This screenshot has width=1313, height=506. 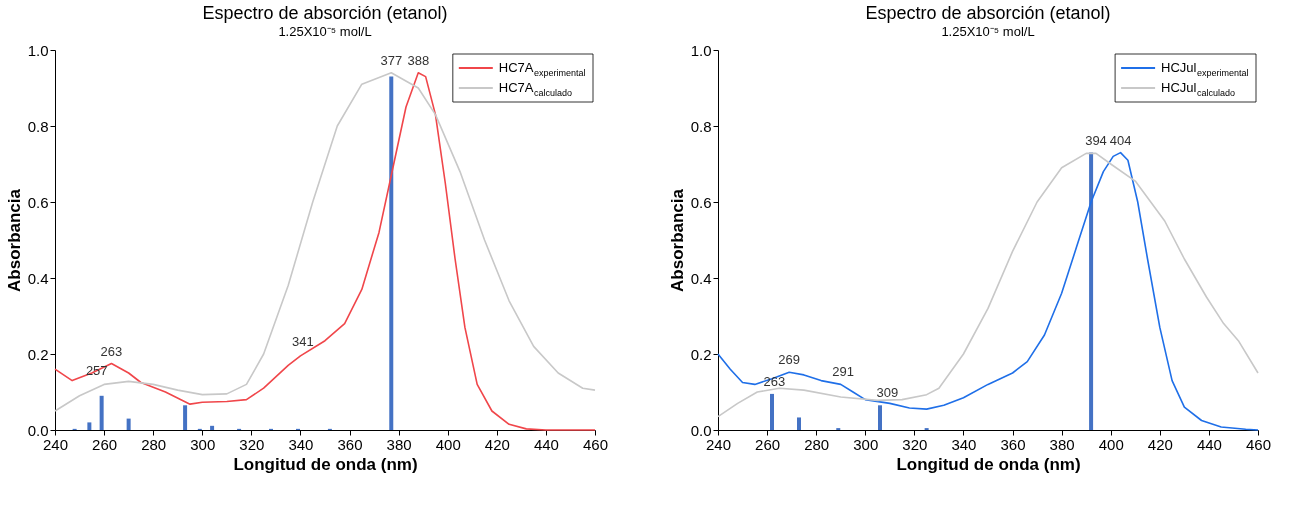 I want to click on annotation: 309, so click(x=887, y=393).